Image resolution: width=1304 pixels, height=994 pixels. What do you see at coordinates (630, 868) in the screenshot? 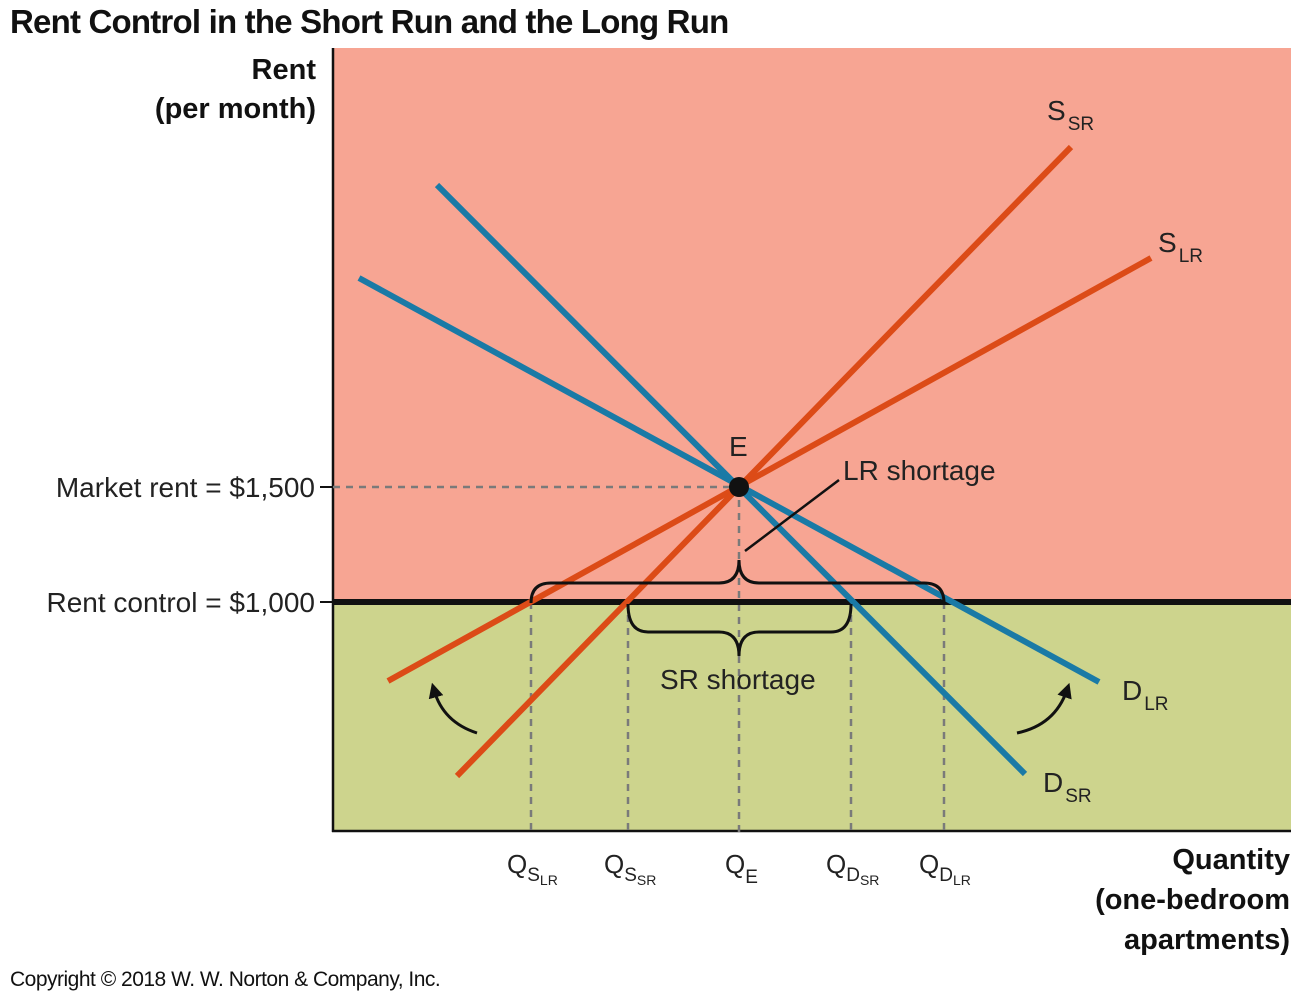
I see `q-s-sr-label: QSSR` at bounding box center [630, 868].